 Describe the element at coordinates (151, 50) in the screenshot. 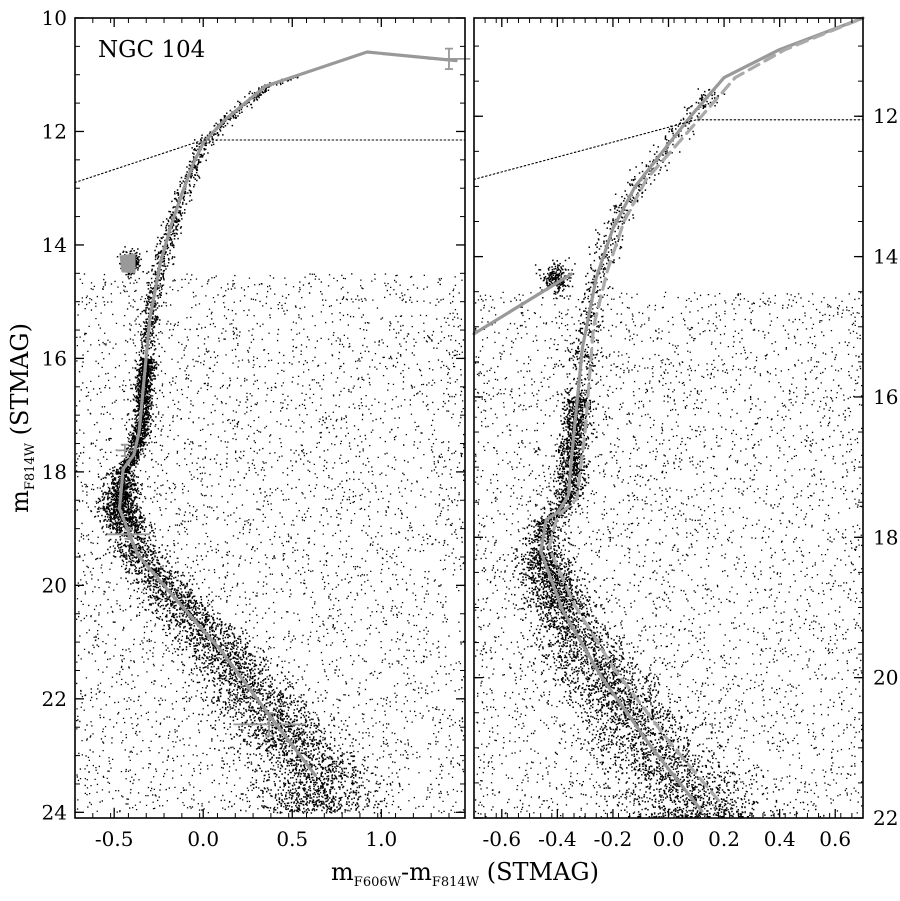

I see `cluster-label: NGC 104` at that location.